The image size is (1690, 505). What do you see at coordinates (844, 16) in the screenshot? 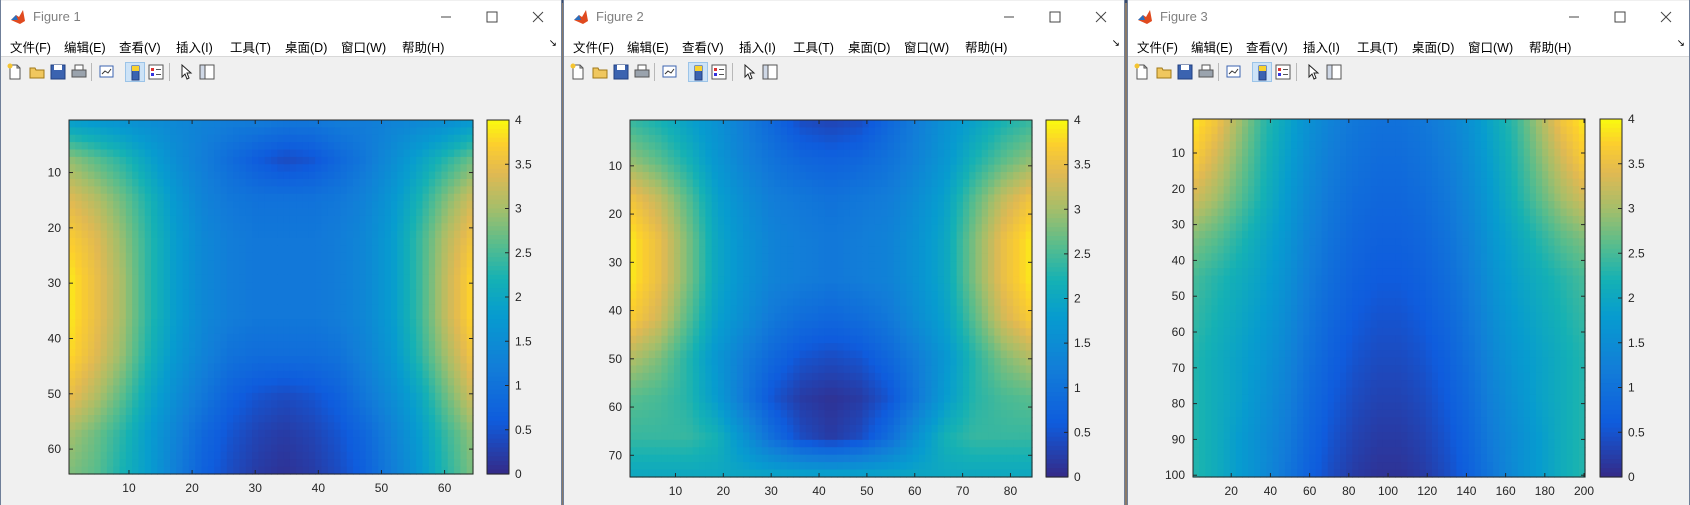
I see `title-bar: Figure 2` at bounding box center [844, 16].